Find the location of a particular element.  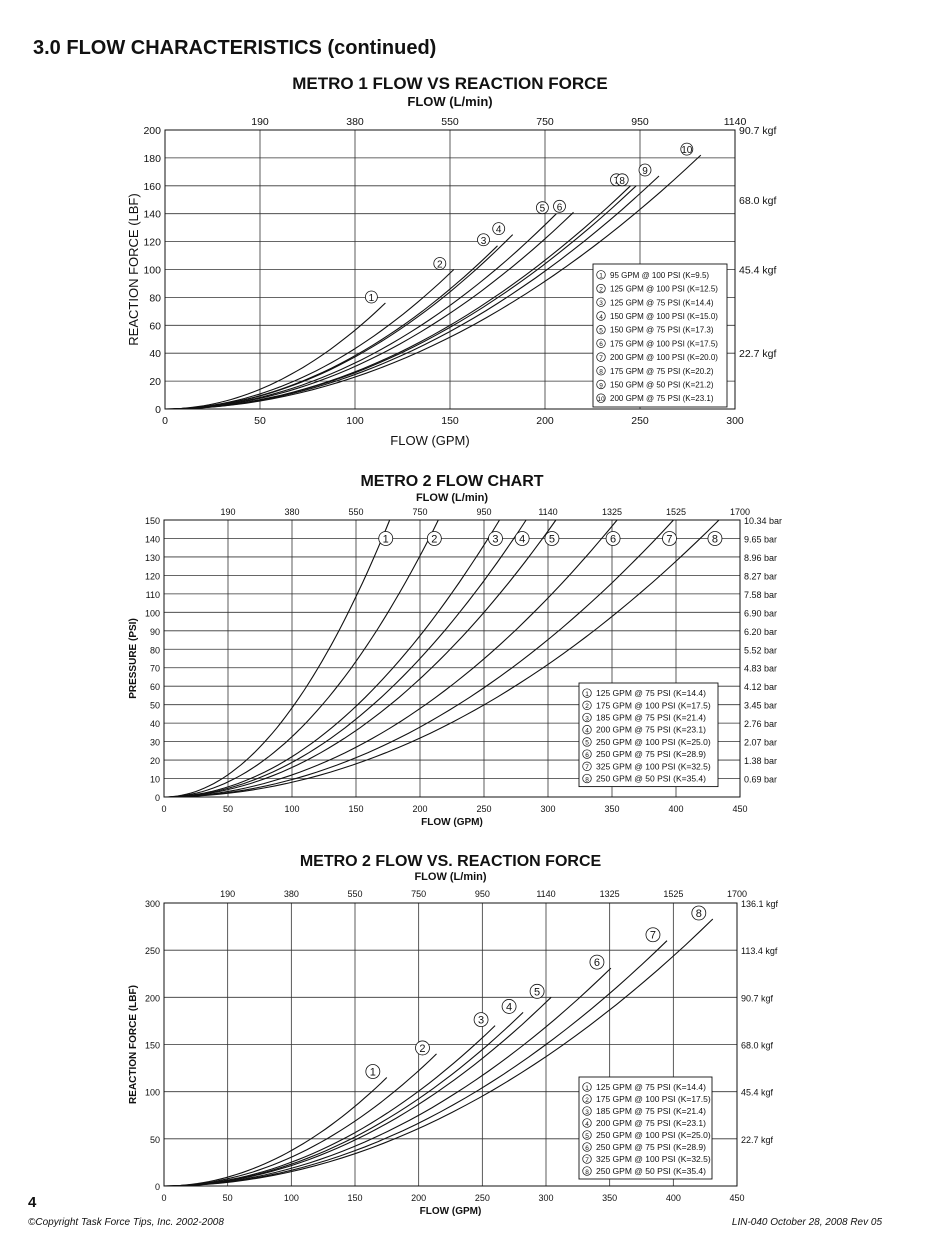

y-axis-label: REACTION FORCE (LBF) is located at coordinates (133, 1044).